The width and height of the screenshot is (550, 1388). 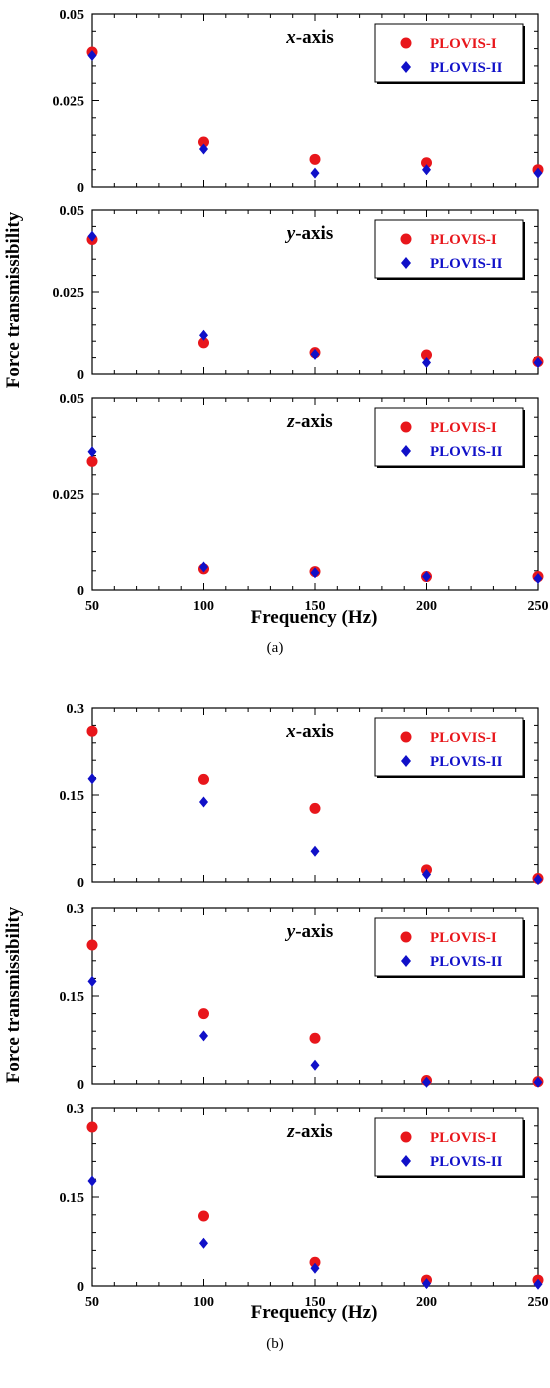 What do you see at coordinates (314, 617) in the screenshot?
I see `x-axis-title-a: Frequency (Hz)` at bounding box center [314, 617].